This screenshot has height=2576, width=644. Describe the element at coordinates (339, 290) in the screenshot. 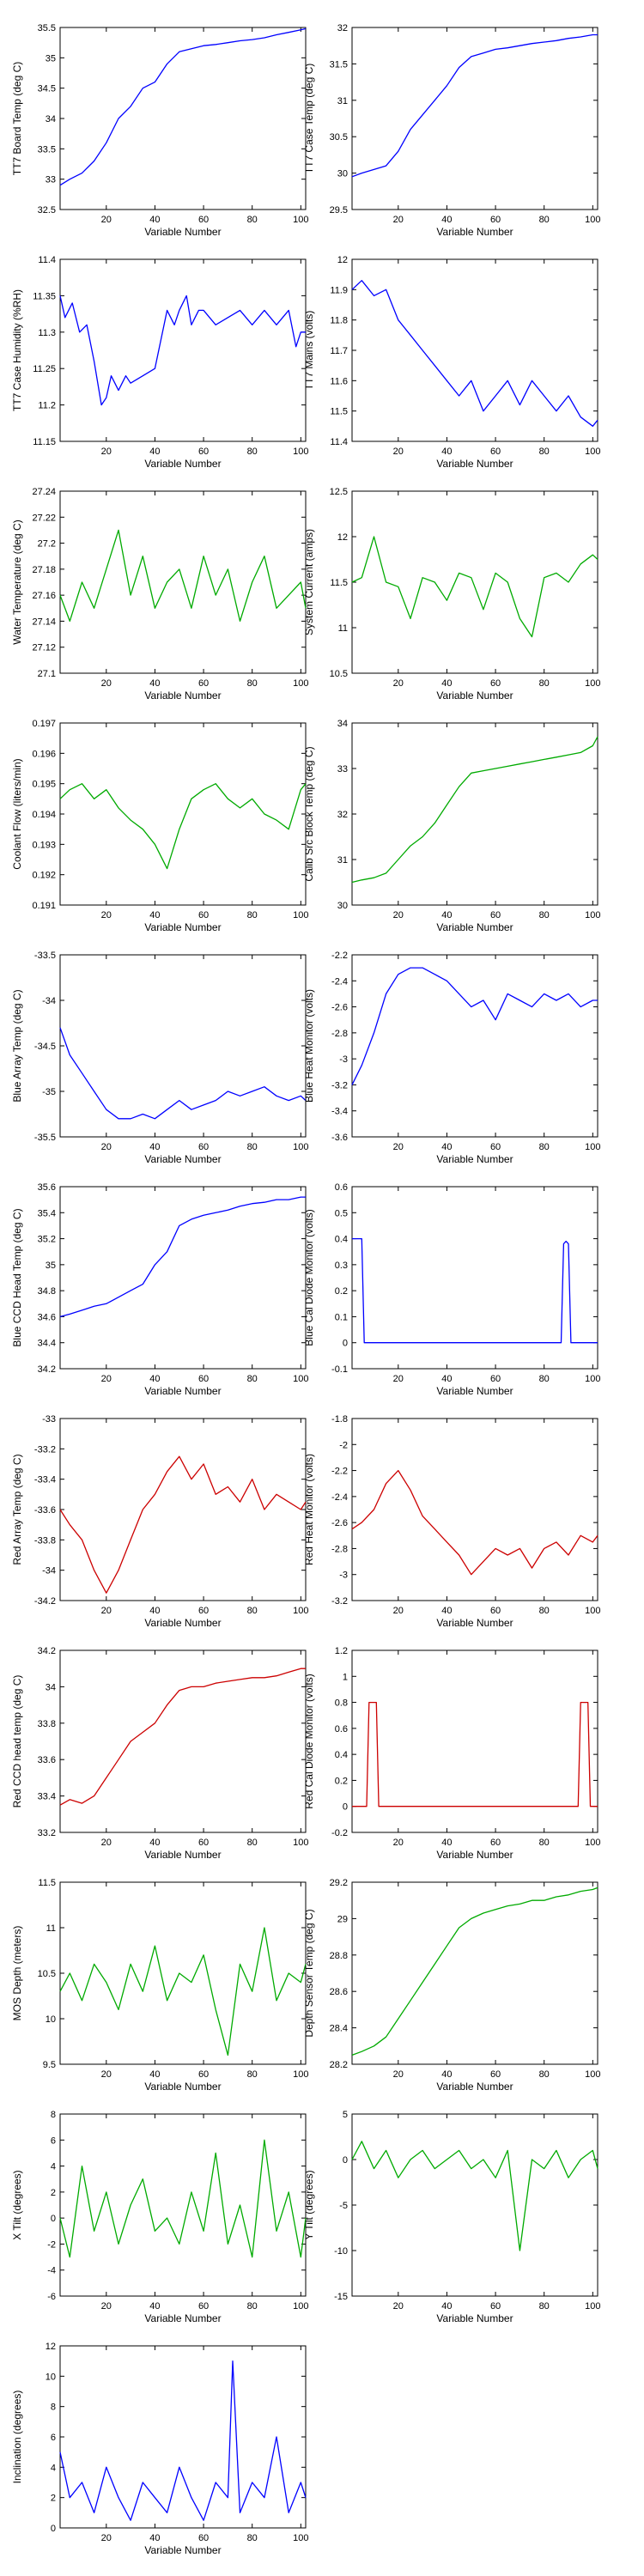

I see `y-tick-label: 11.9` at that location.